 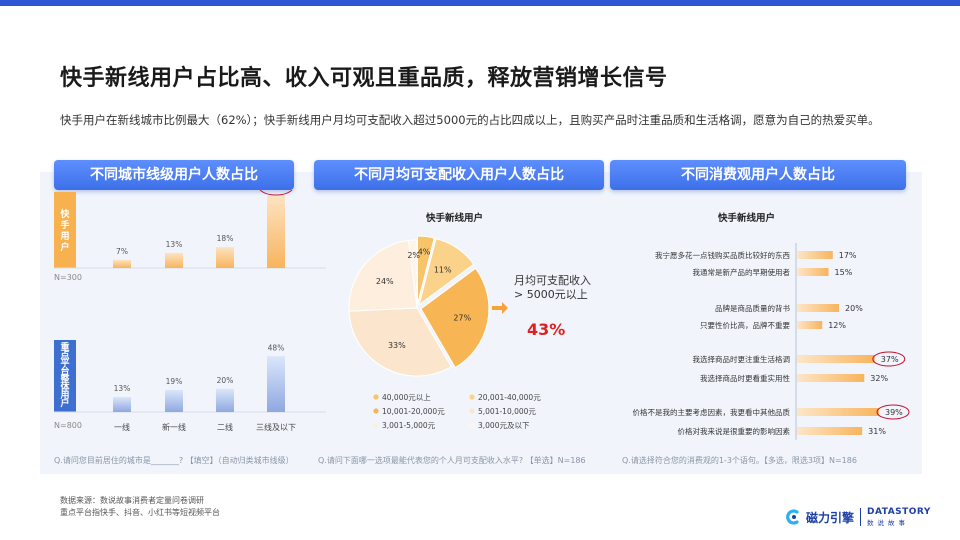 I want to click on hbar-category-label: 价格不是我的主要考虑因素，我更看中其他品质, so click(x=712, y=412).